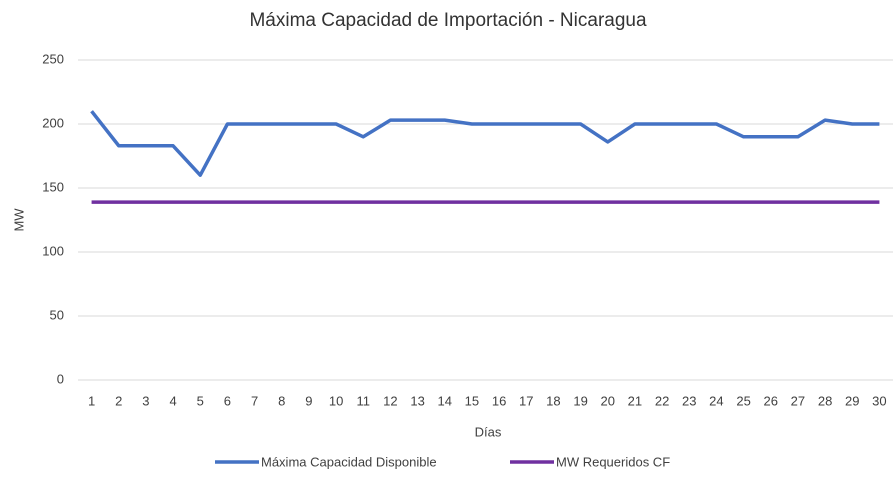 This screenshot has height=491, width=896. What do you see at coordinates (608, 400) in the screenshot?
I see `x-tick-label: 20` at bounding box center [608, 400].